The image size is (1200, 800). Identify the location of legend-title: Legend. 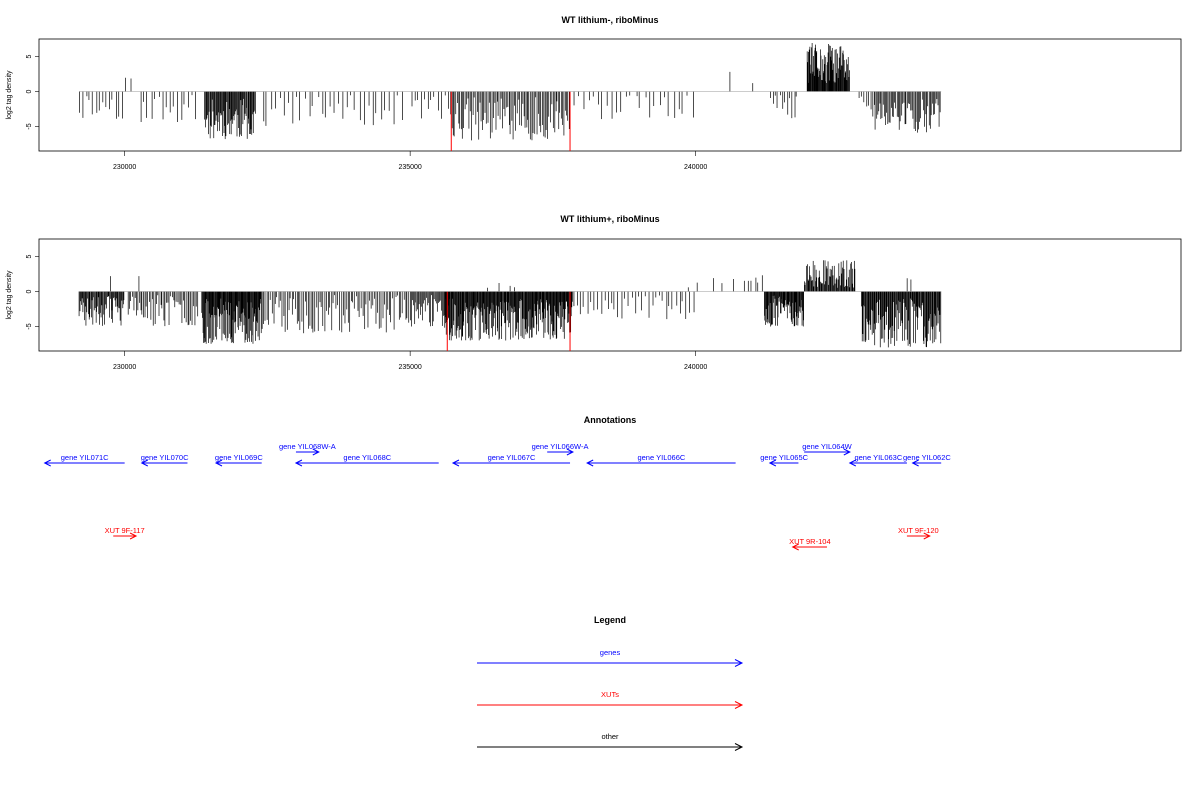
(610, 620).